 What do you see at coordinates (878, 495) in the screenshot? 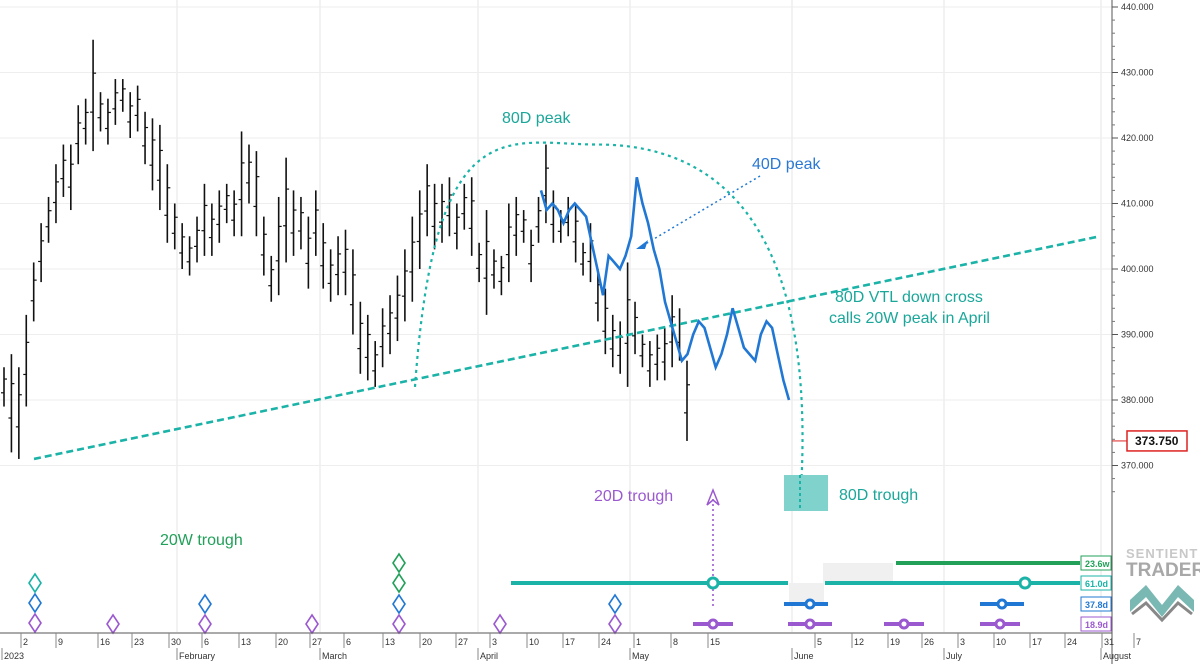
I see `annotation-80d-trough: 80D trough` at bounding box center [878, 495].